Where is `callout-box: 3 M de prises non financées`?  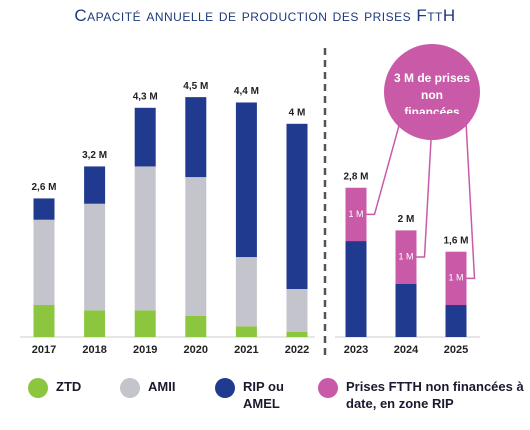 callout-box: 3 M de prises non financées is located at coordinates (432, 92).